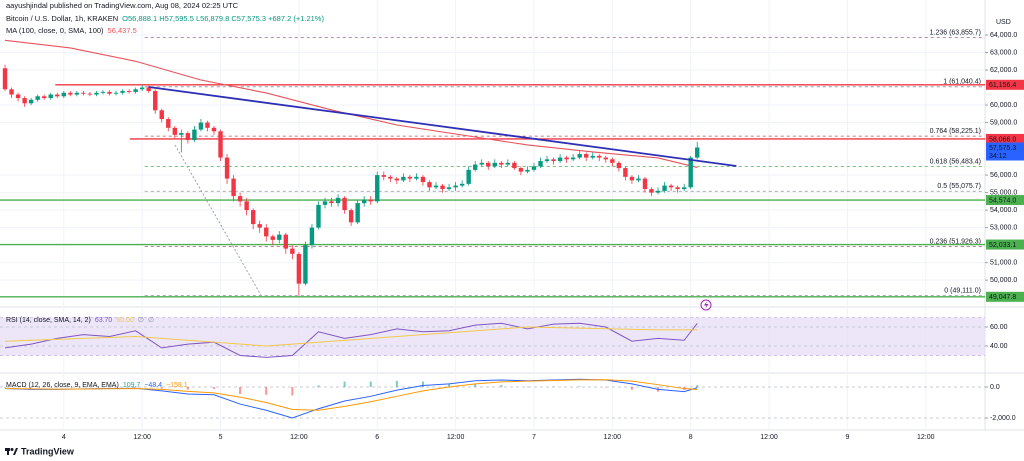  Describe the element at coordinates (351, 336) in the screenshot. I see `indicator-line` at that location.